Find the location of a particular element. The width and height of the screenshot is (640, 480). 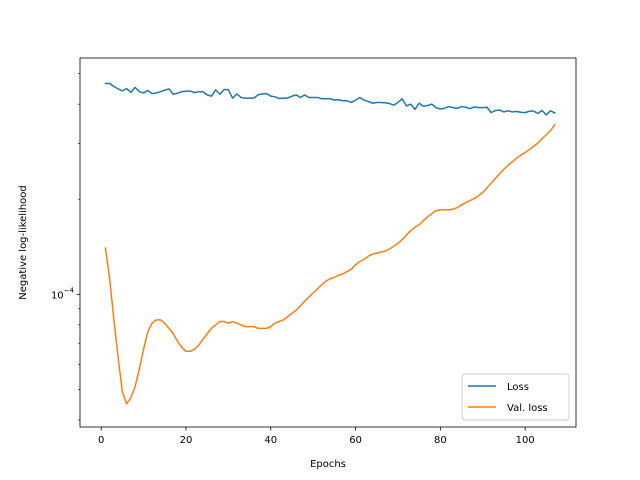

y-axis-label: Negative log-likelihood is located at coordinates (23, 242).